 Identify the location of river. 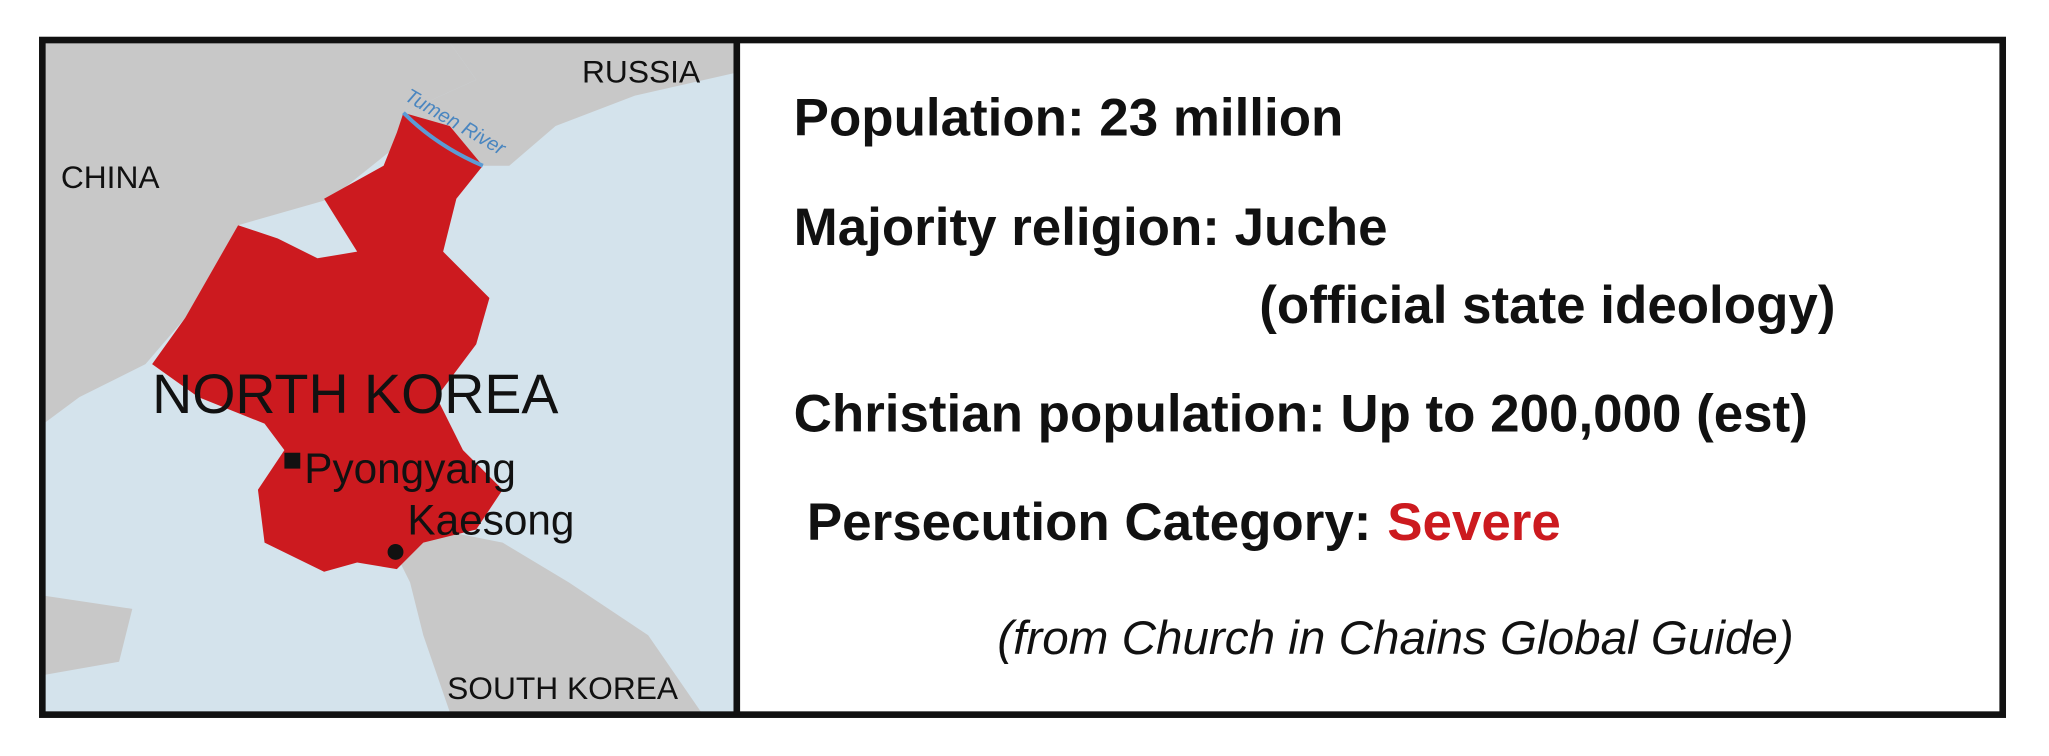
(443, 139).